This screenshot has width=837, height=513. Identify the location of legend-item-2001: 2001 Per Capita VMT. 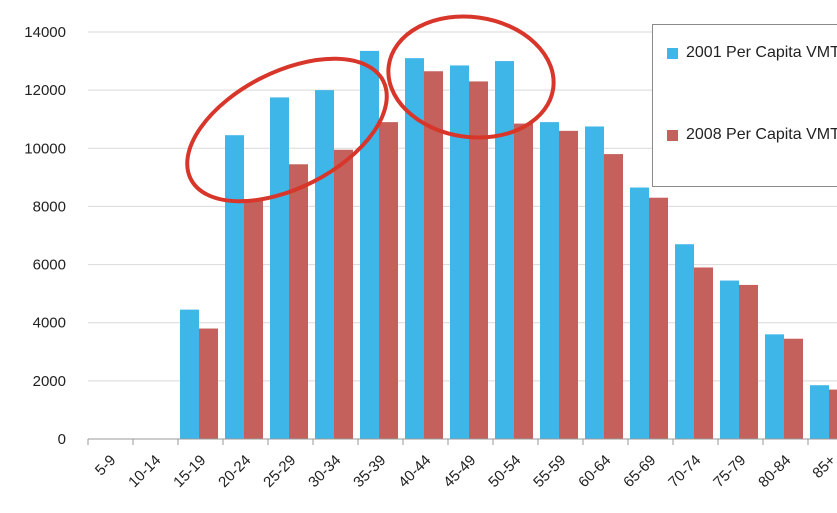
(752, 53).